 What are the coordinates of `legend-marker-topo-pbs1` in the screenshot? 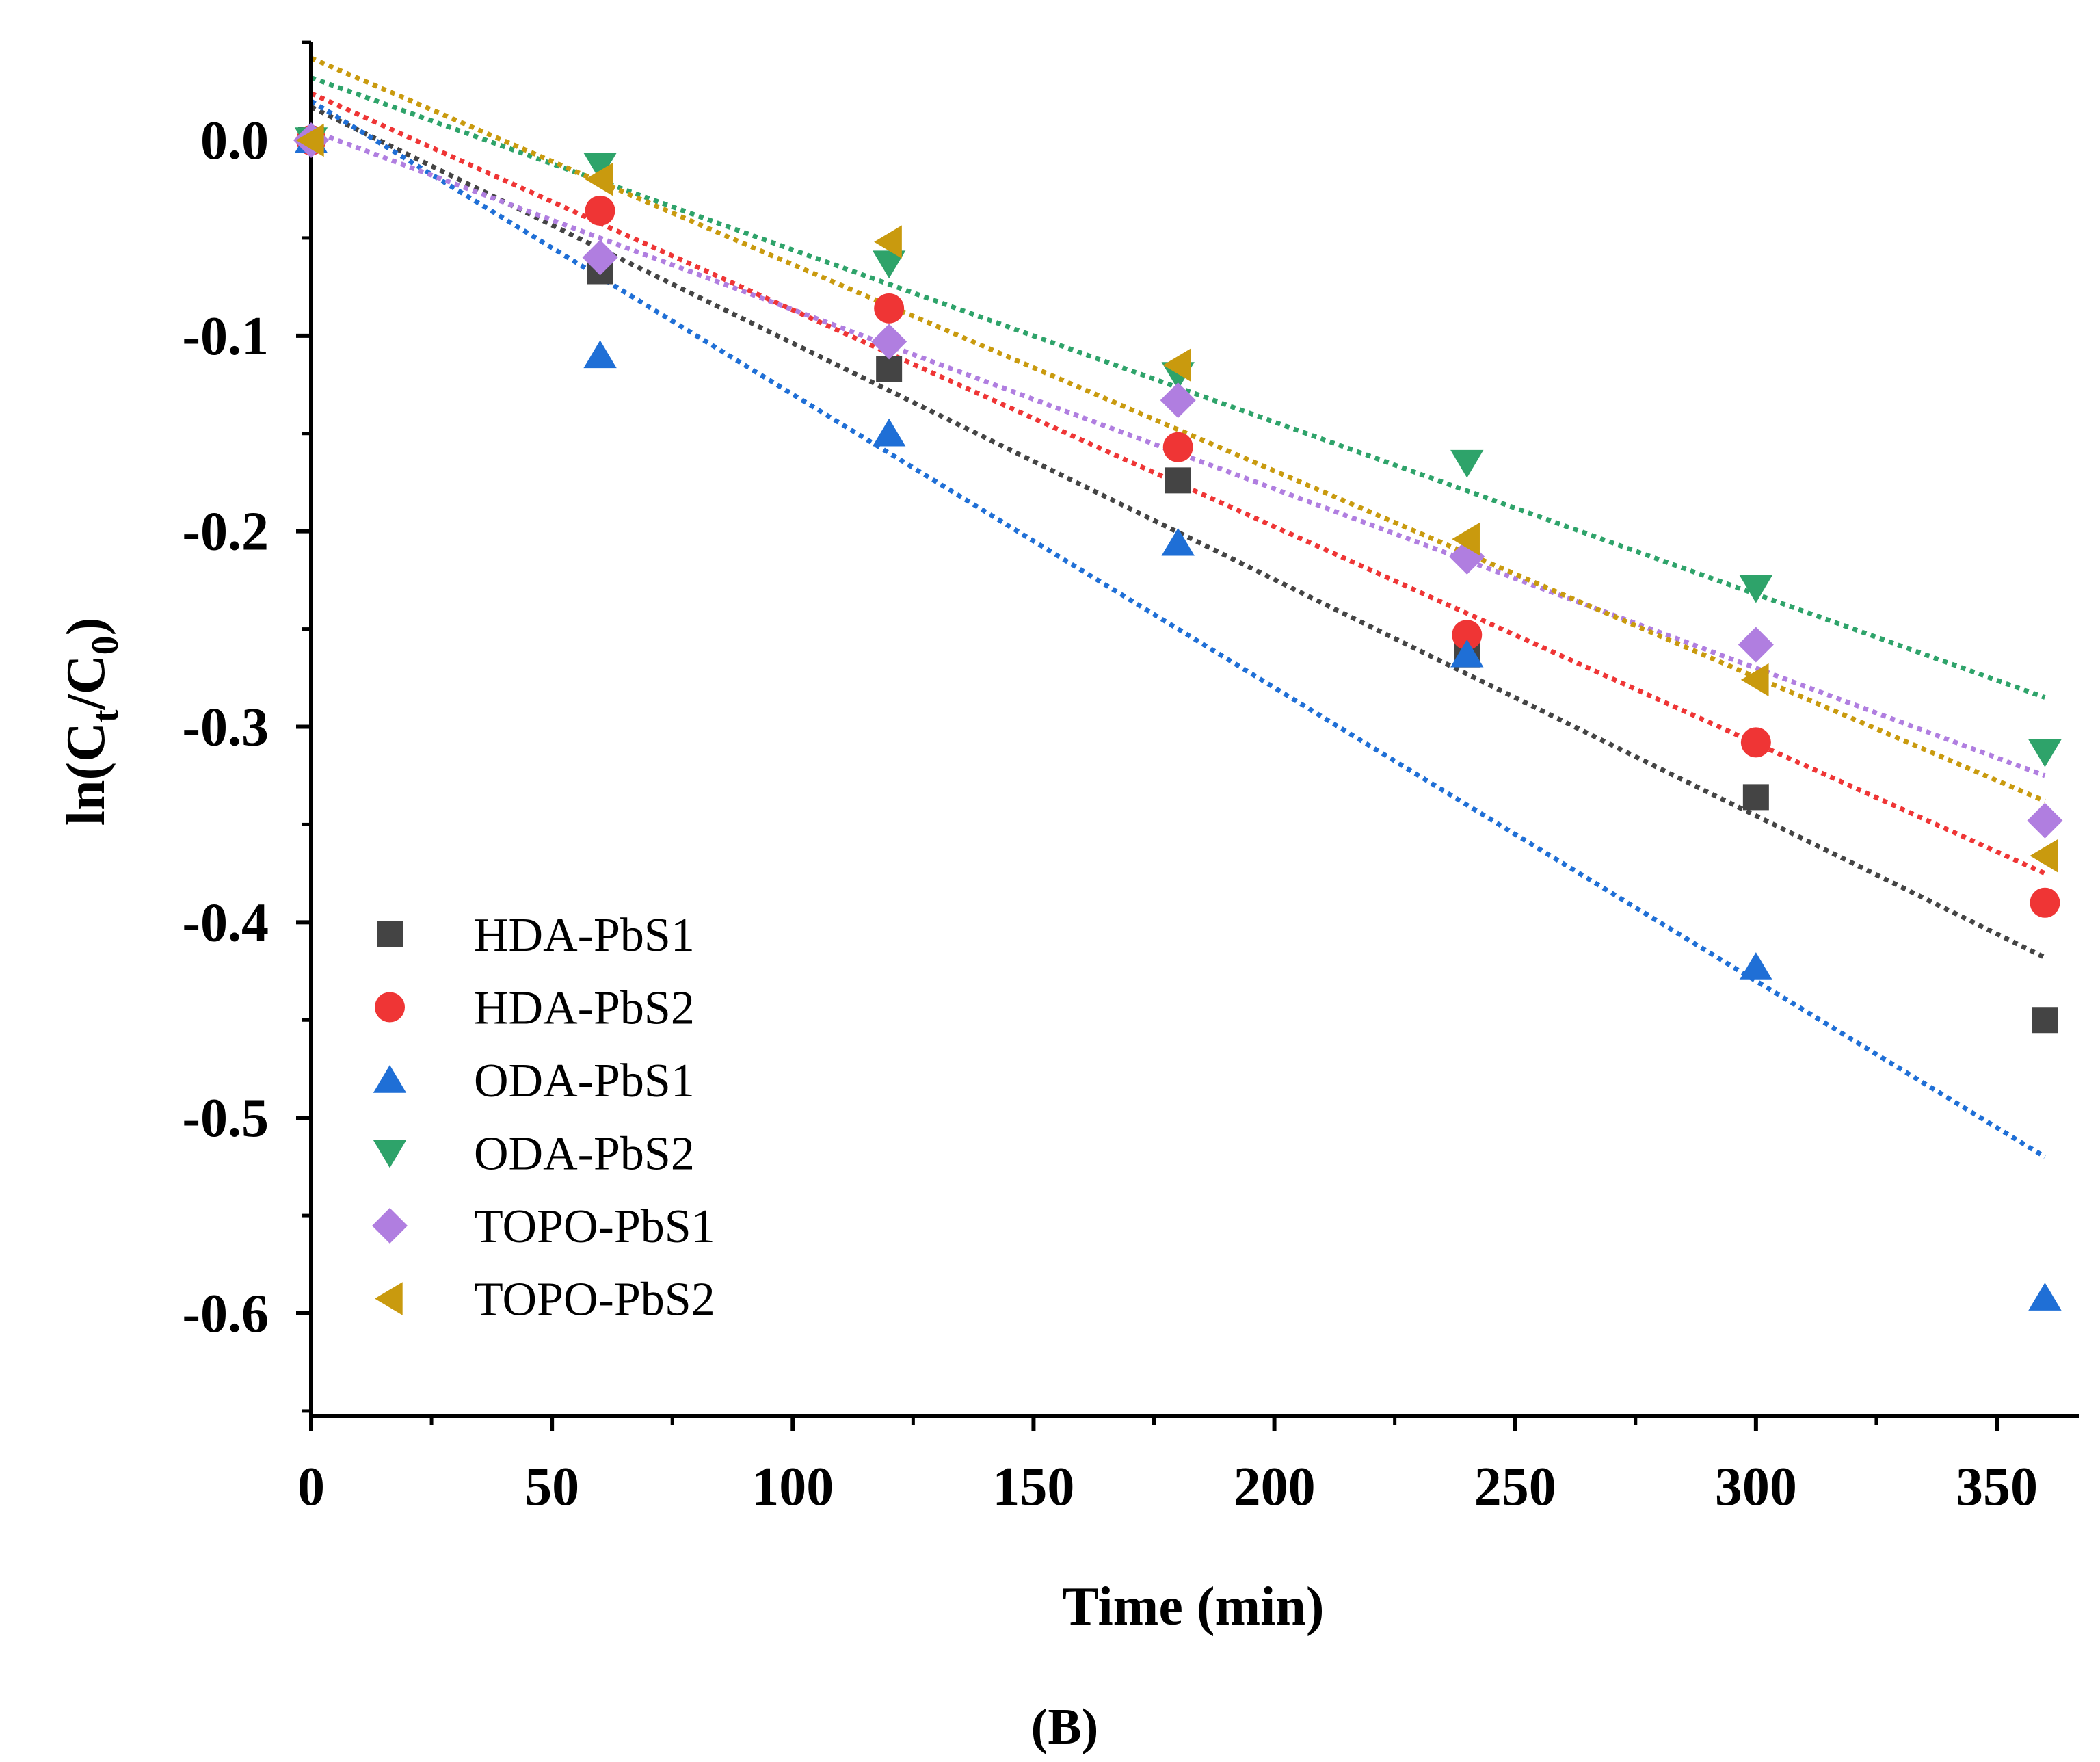 It's located at (390, 1226).